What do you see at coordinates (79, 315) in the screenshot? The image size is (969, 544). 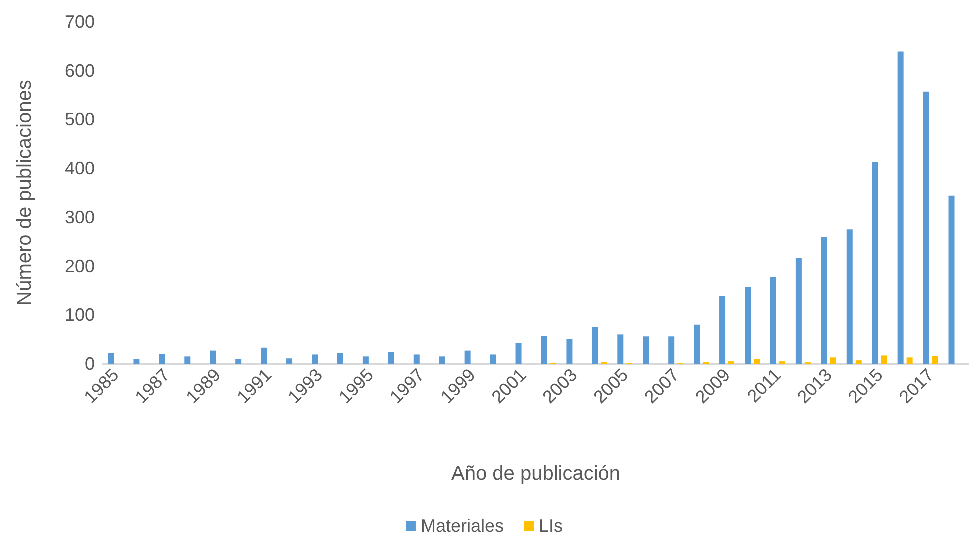 I see `y-tick-label: 100` at bounding box center [79, 315].